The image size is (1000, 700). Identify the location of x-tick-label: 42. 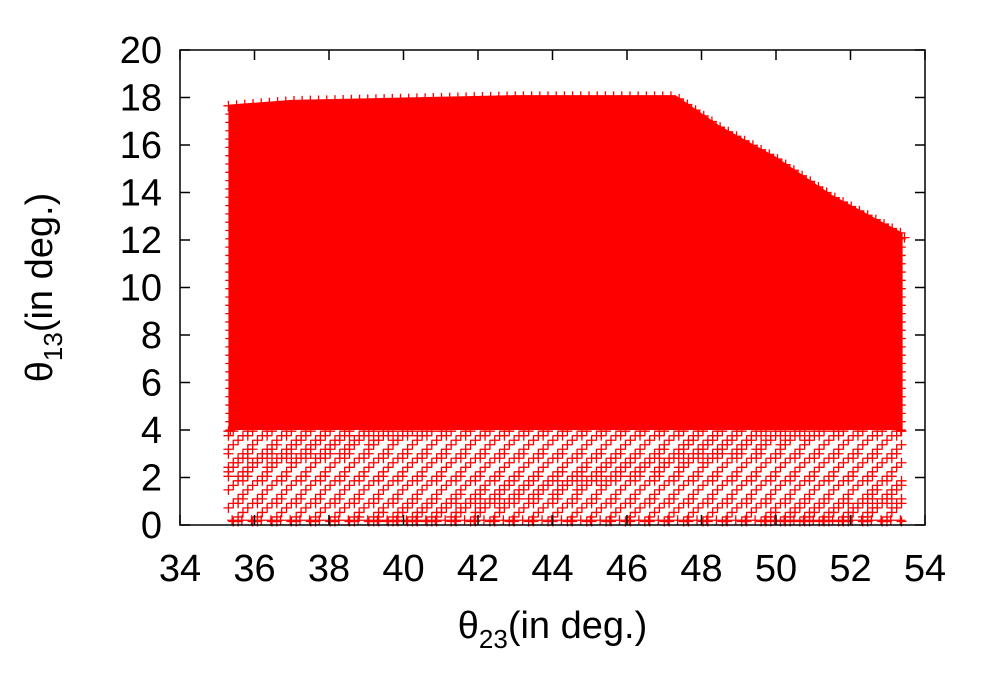
(478, 569).